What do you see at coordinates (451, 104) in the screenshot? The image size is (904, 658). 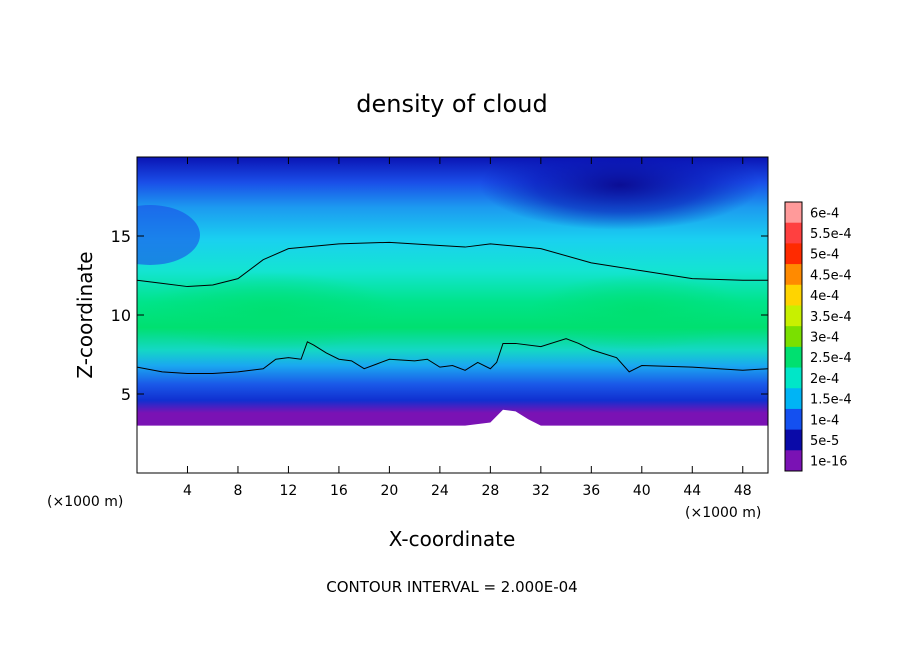 I see `chart-title: density of cloud` at bounding box center [451, 104].